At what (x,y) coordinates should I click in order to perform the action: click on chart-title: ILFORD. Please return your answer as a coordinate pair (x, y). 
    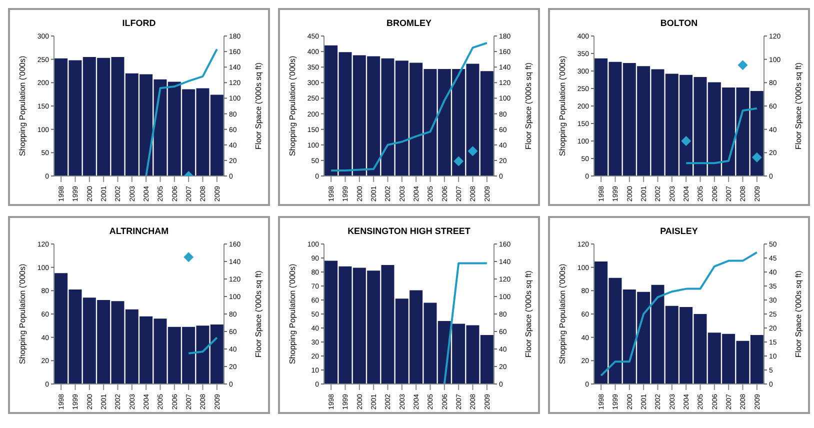
    Looking at the image, I should click on (139, 24).